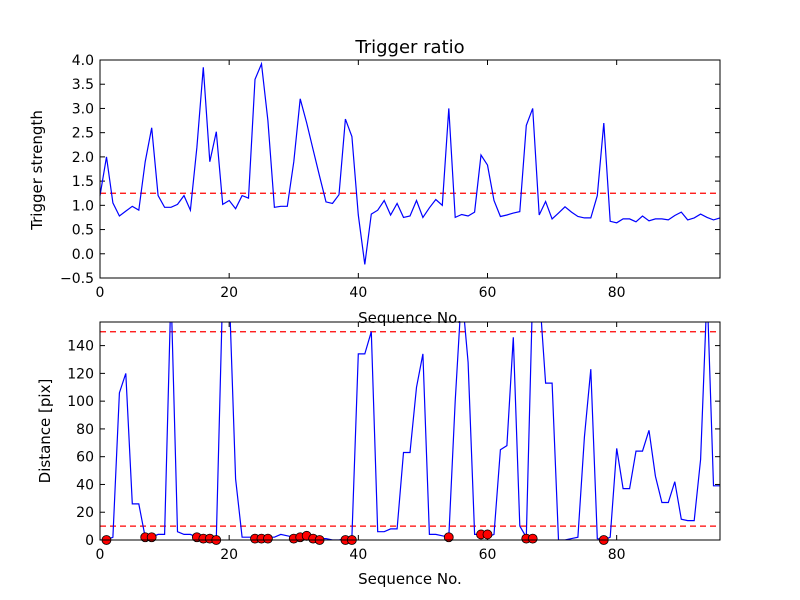  What do you see at coordinates (83, 206) in the screenshot?
I see `y-tick-label: 1.0` at bounding box center [83, 206].